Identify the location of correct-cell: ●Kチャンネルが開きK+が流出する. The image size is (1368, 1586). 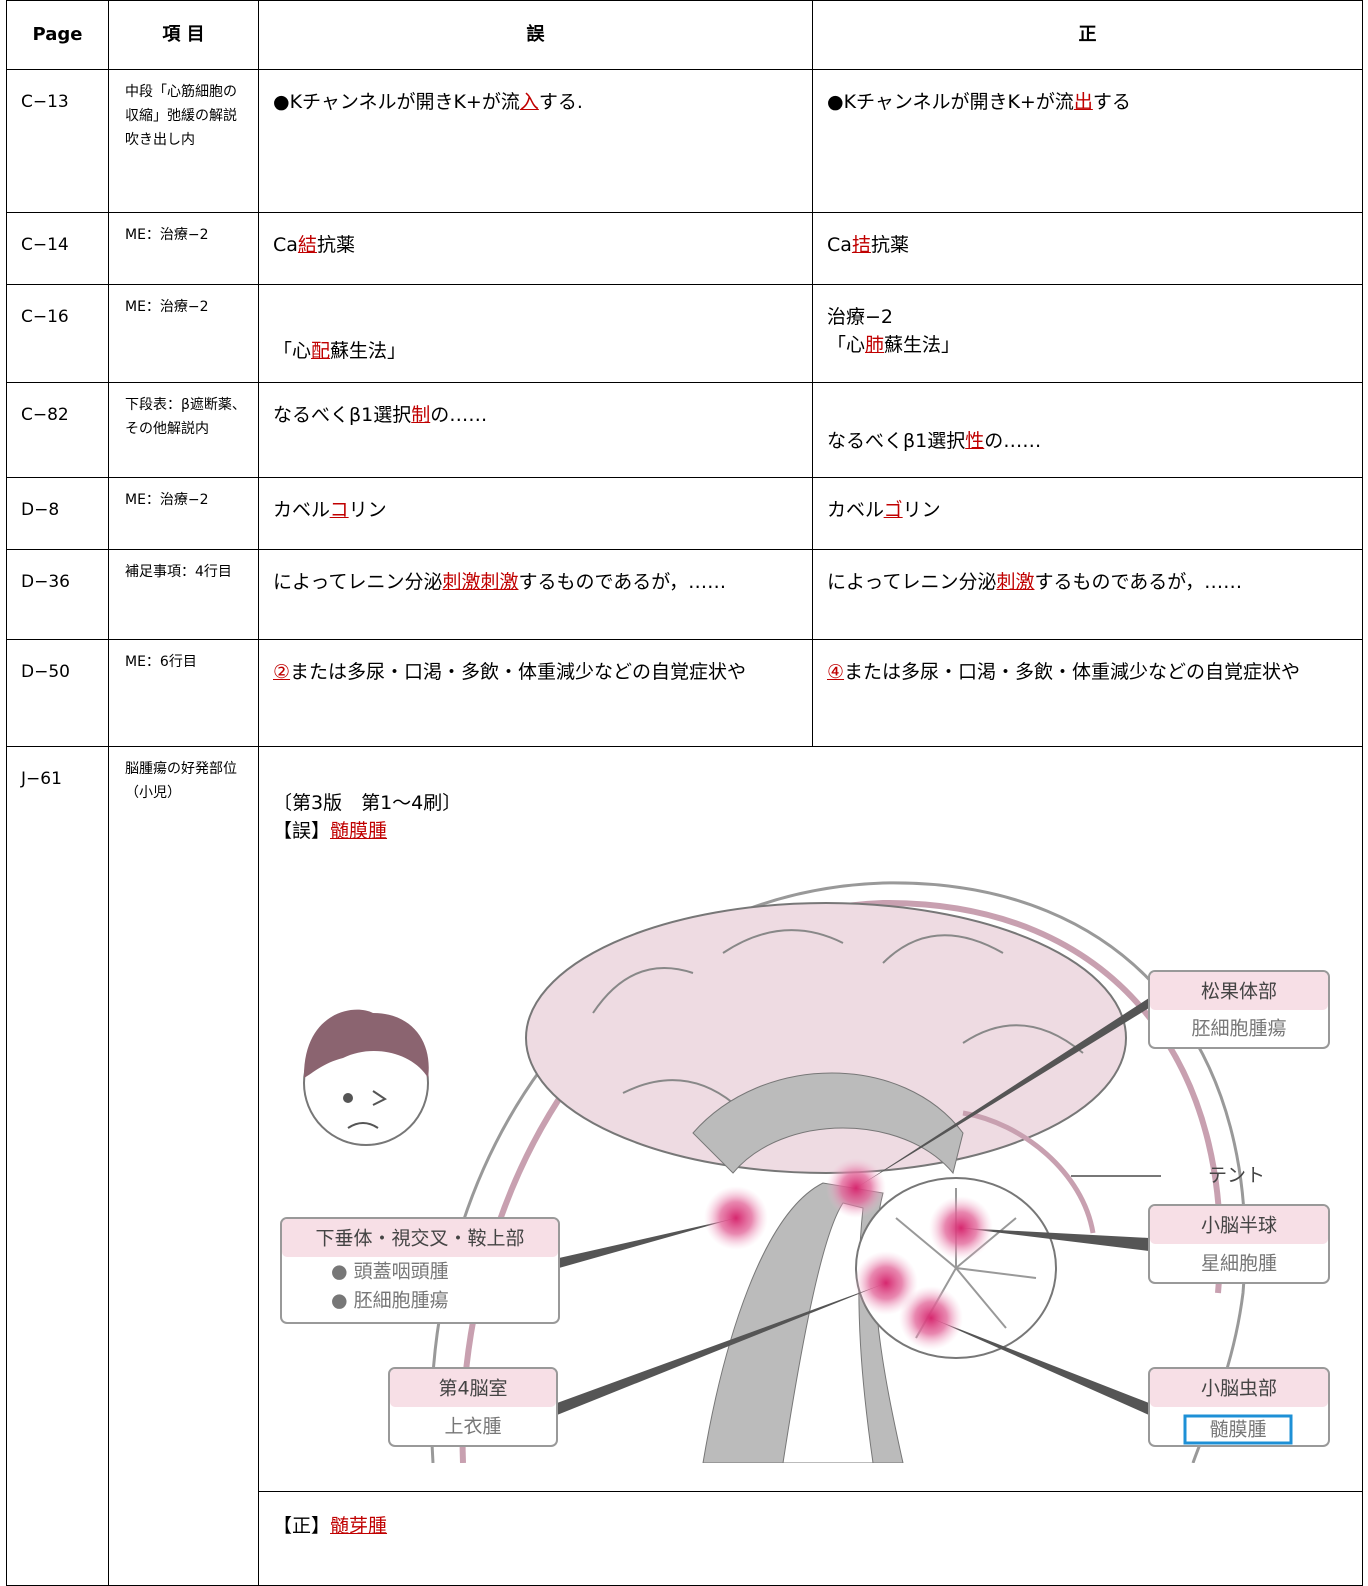
(1087, 141).